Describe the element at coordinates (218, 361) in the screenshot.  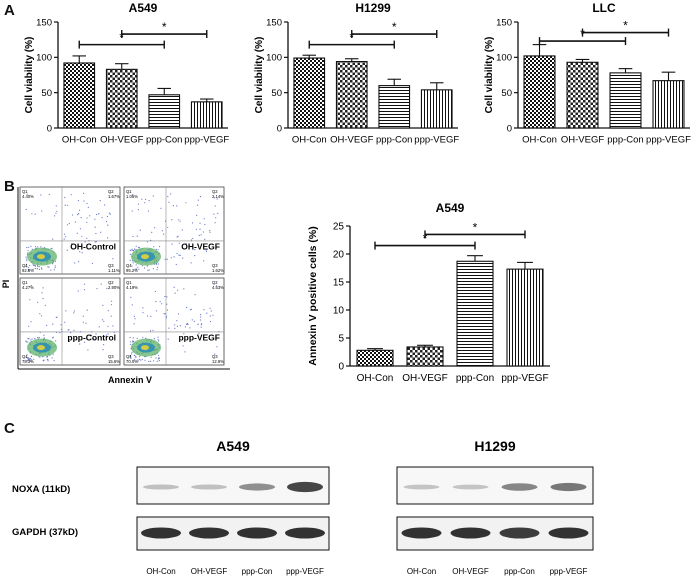
I see `quadrant-value: 12.9%` at that location.